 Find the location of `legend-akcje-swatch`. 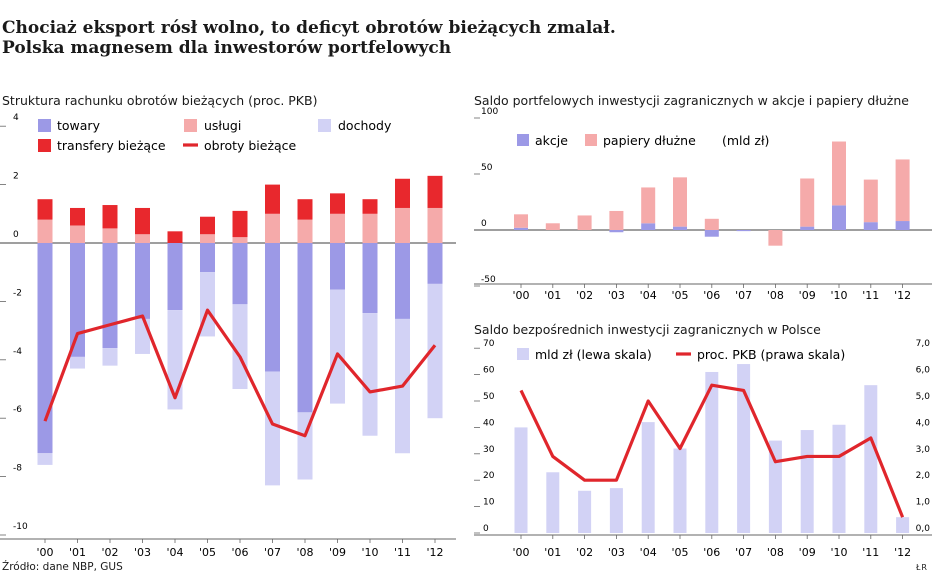

legend-akcje-swatch is located at coordinates (523, 140).